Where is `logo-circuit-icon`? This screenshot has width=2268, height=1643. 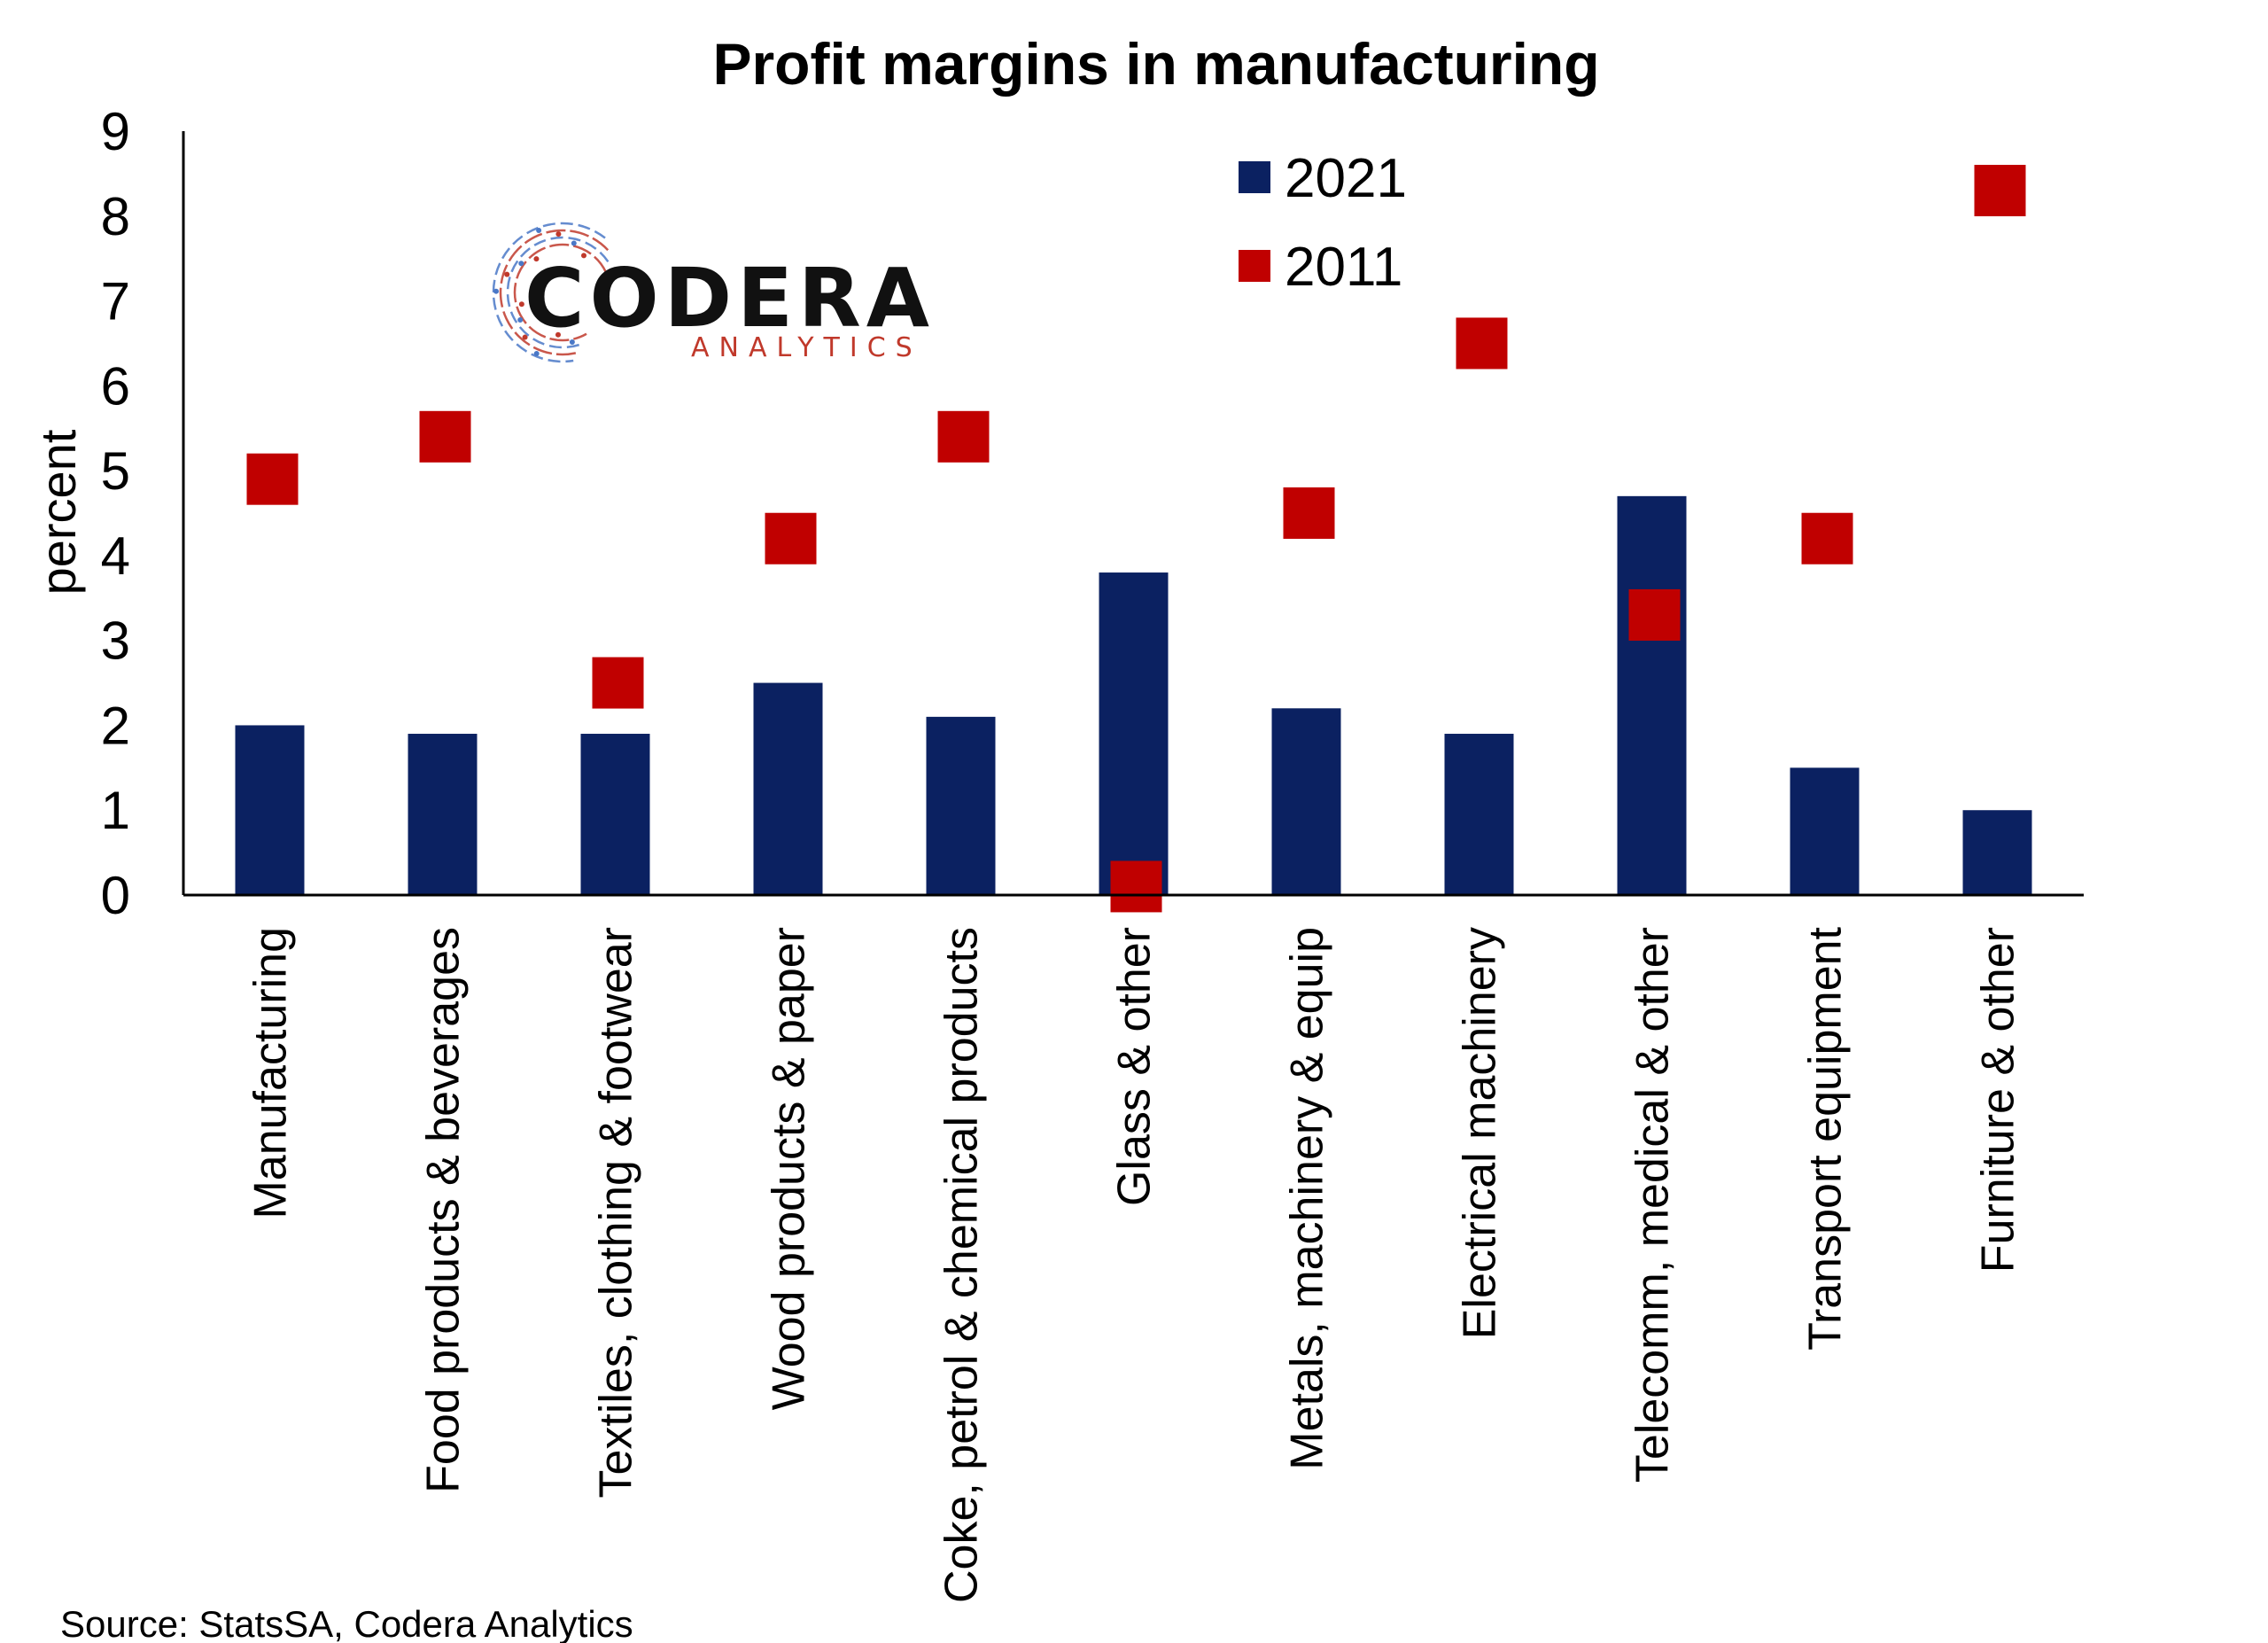 logo-circuit-icon is located at coordinates (551, 292).